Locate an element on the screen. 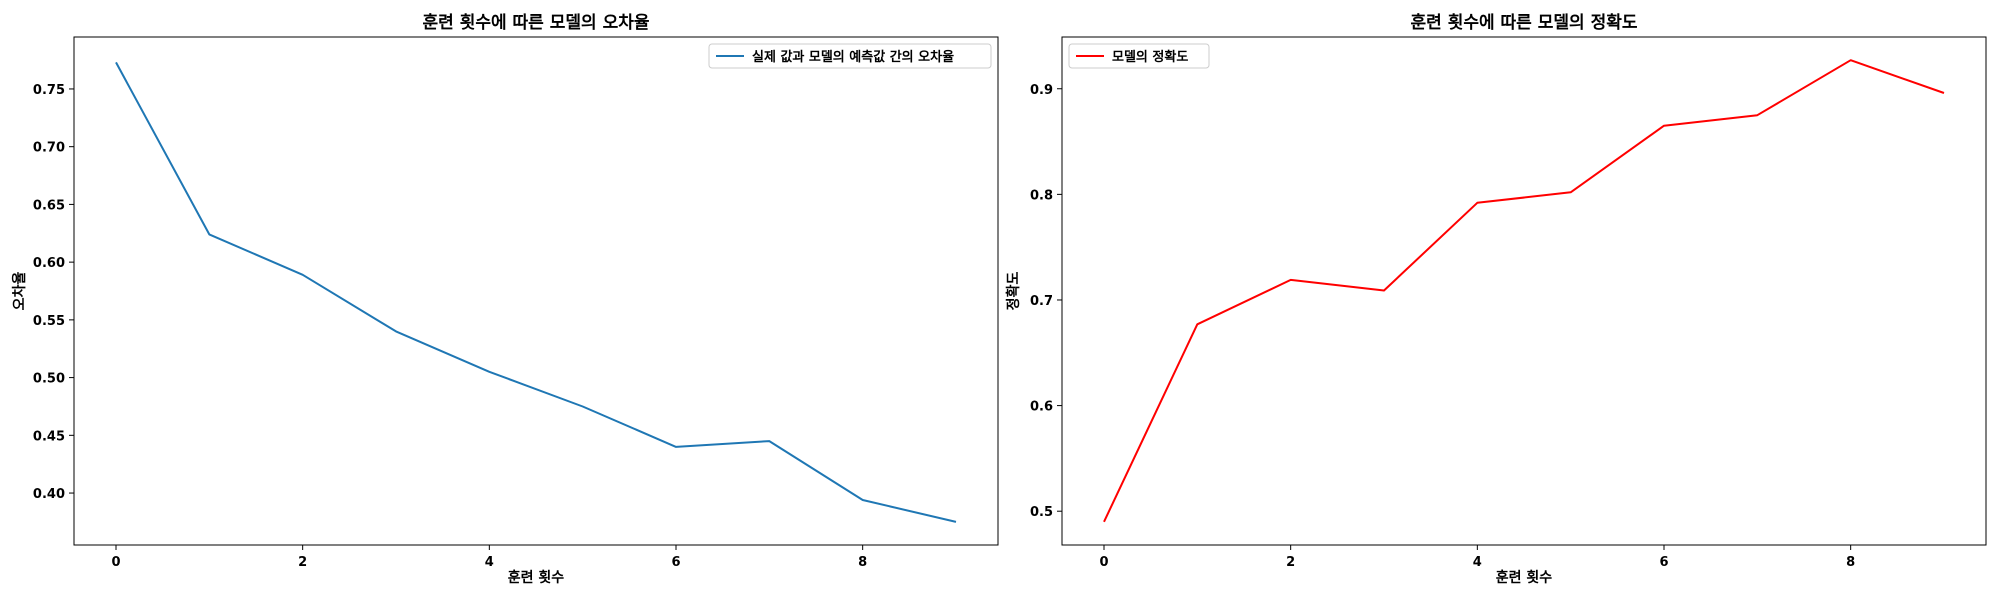 This screenshot has width=2000, height=600. y-axis-label: 오차율 is located at coordinates (19, 291).